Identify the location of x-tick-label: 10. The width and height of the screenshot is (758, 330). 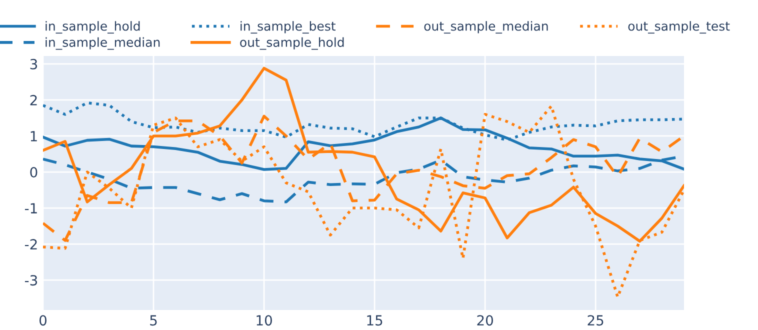
(264, 320).